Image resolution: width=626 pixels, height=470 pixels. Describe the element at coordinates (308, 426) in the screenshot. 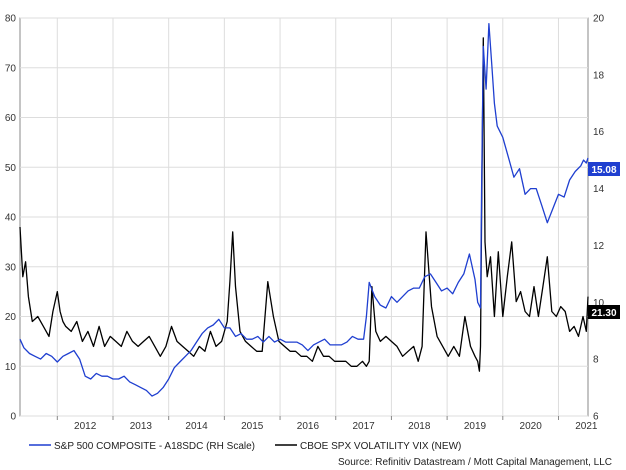

I see `x-tick-label: 2016` at that location.